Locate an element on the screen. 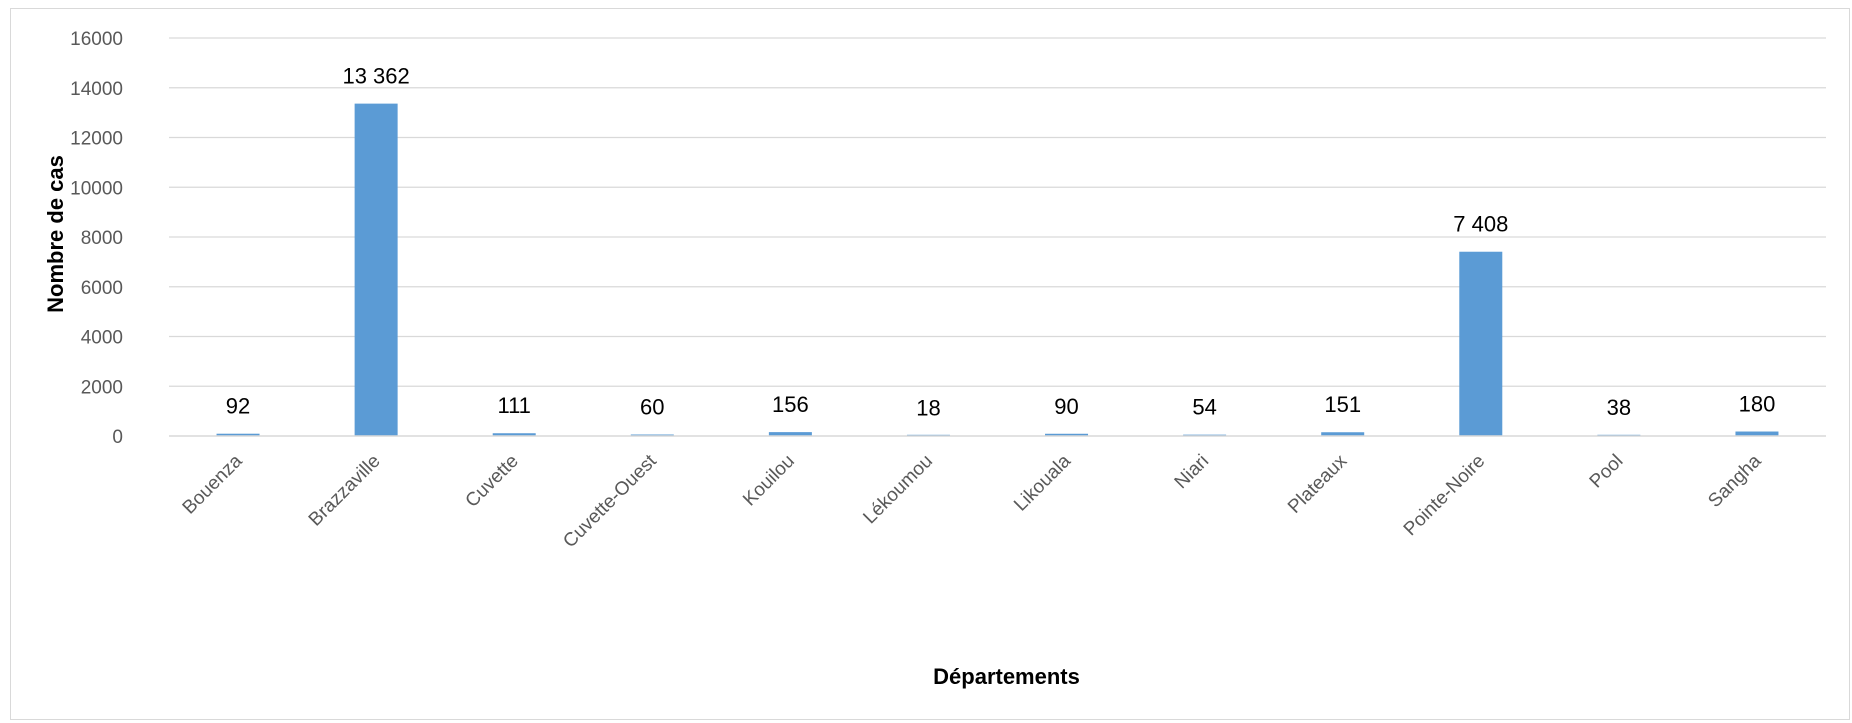  x-category-label: Bouenza is located at coordinates (213, 484).